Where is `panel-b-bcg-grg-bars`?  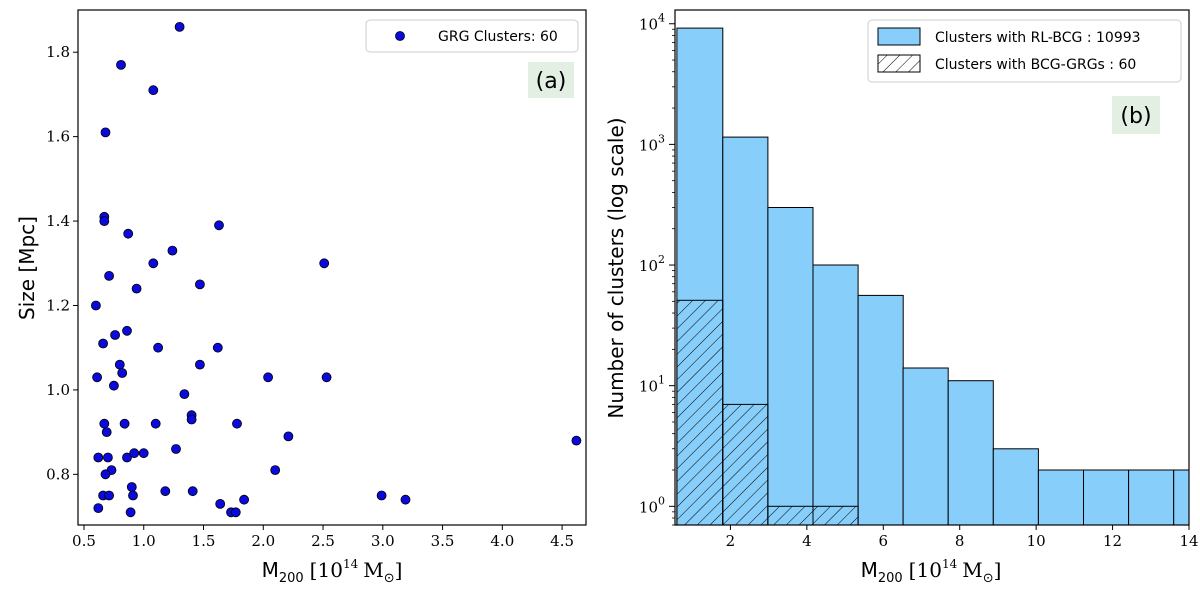 panel-b-bcg-grg-bars is located at coordinates (767, 412).